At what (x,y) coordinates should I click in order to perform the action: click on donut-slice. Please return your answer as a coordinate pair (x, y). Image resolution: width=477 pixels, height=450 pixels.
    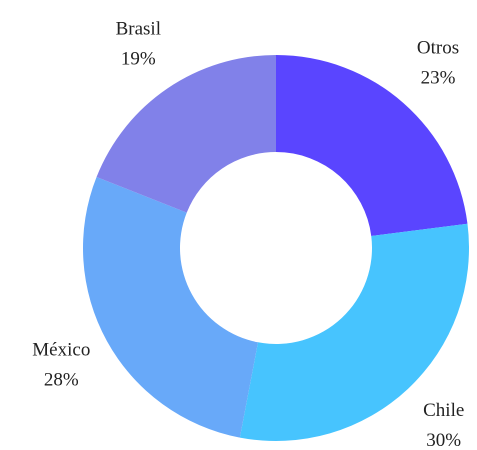
    Looking at the image, I should click on (186, 134).